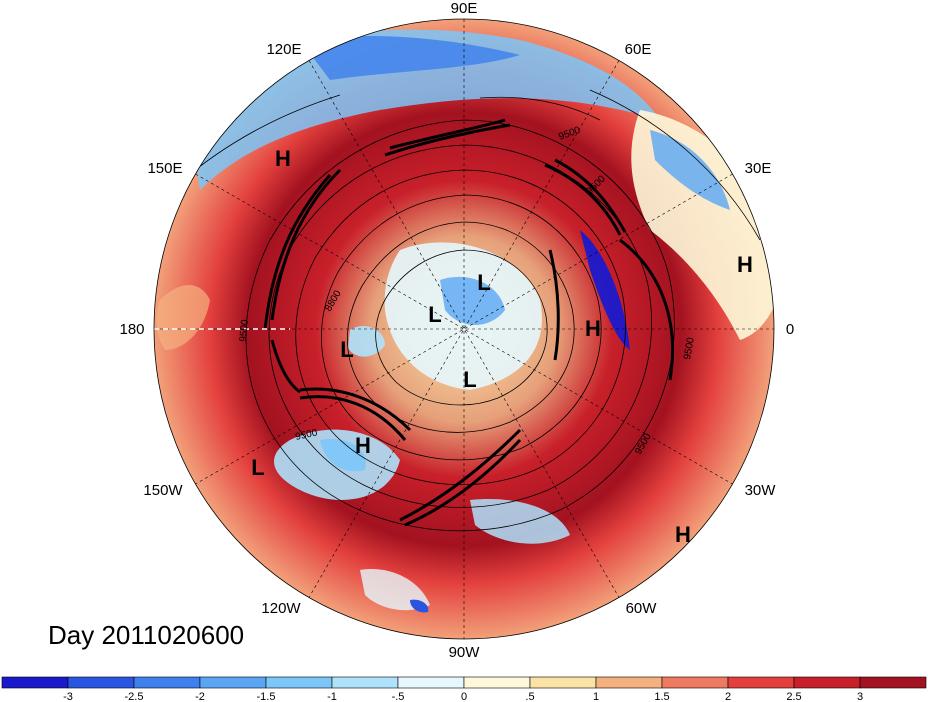 The image size is (928, 702). I want to click on colorbar-tick-label: -.5, so click(398, 696).